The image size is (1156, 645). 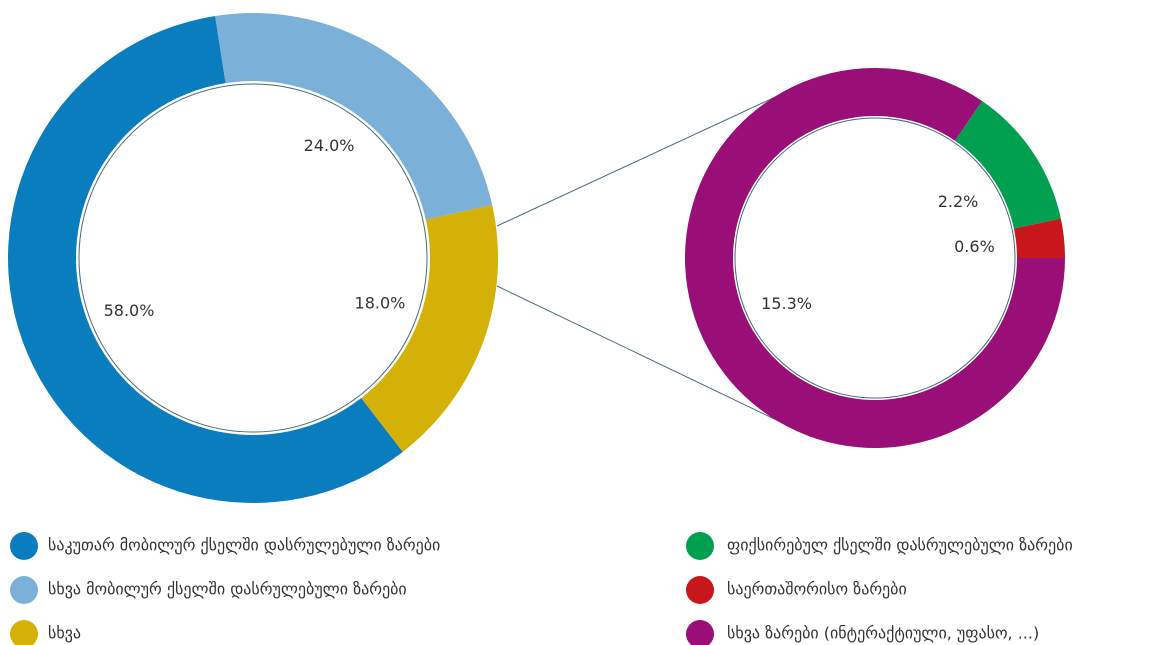 I want to click on data-label: 15.3%, so click(x=786, y=303).